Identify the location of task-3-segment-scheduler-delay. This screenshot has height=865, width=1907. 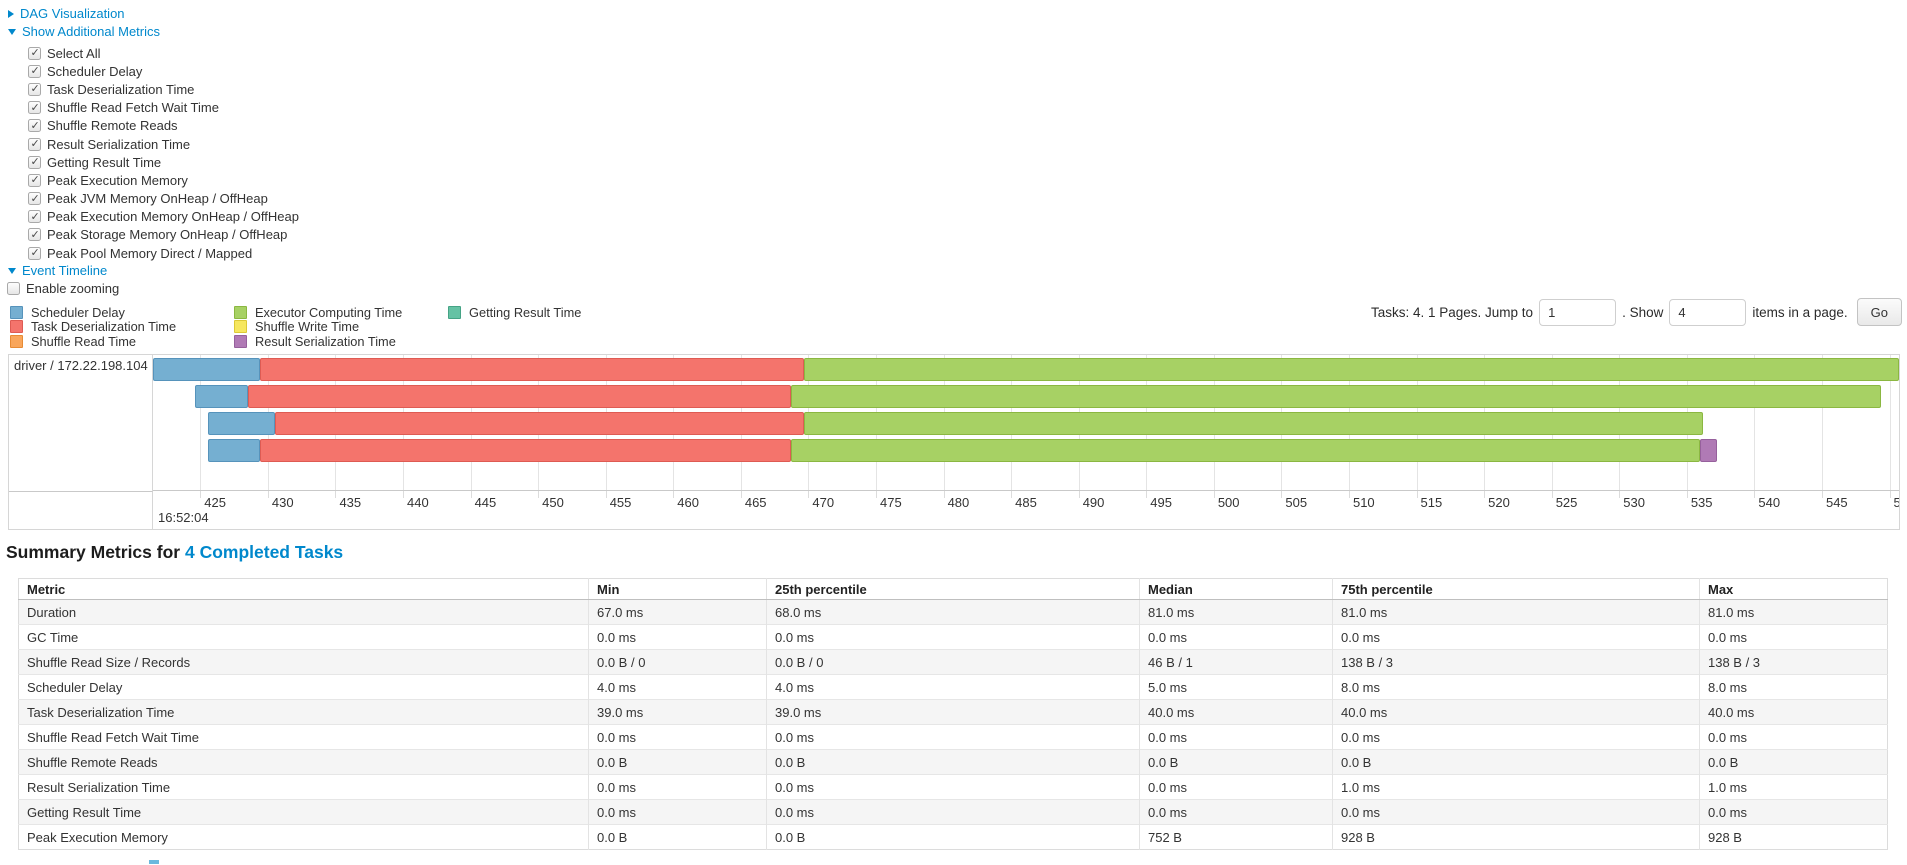
(234, 450).